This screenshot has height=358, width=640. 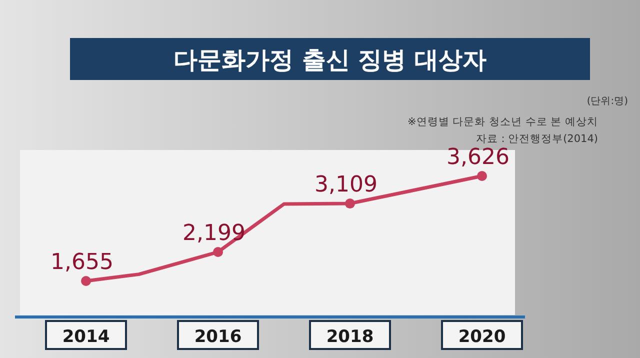 I want to click on text: 자료 : 안전행정부(2014), so click(x=537, y=139).